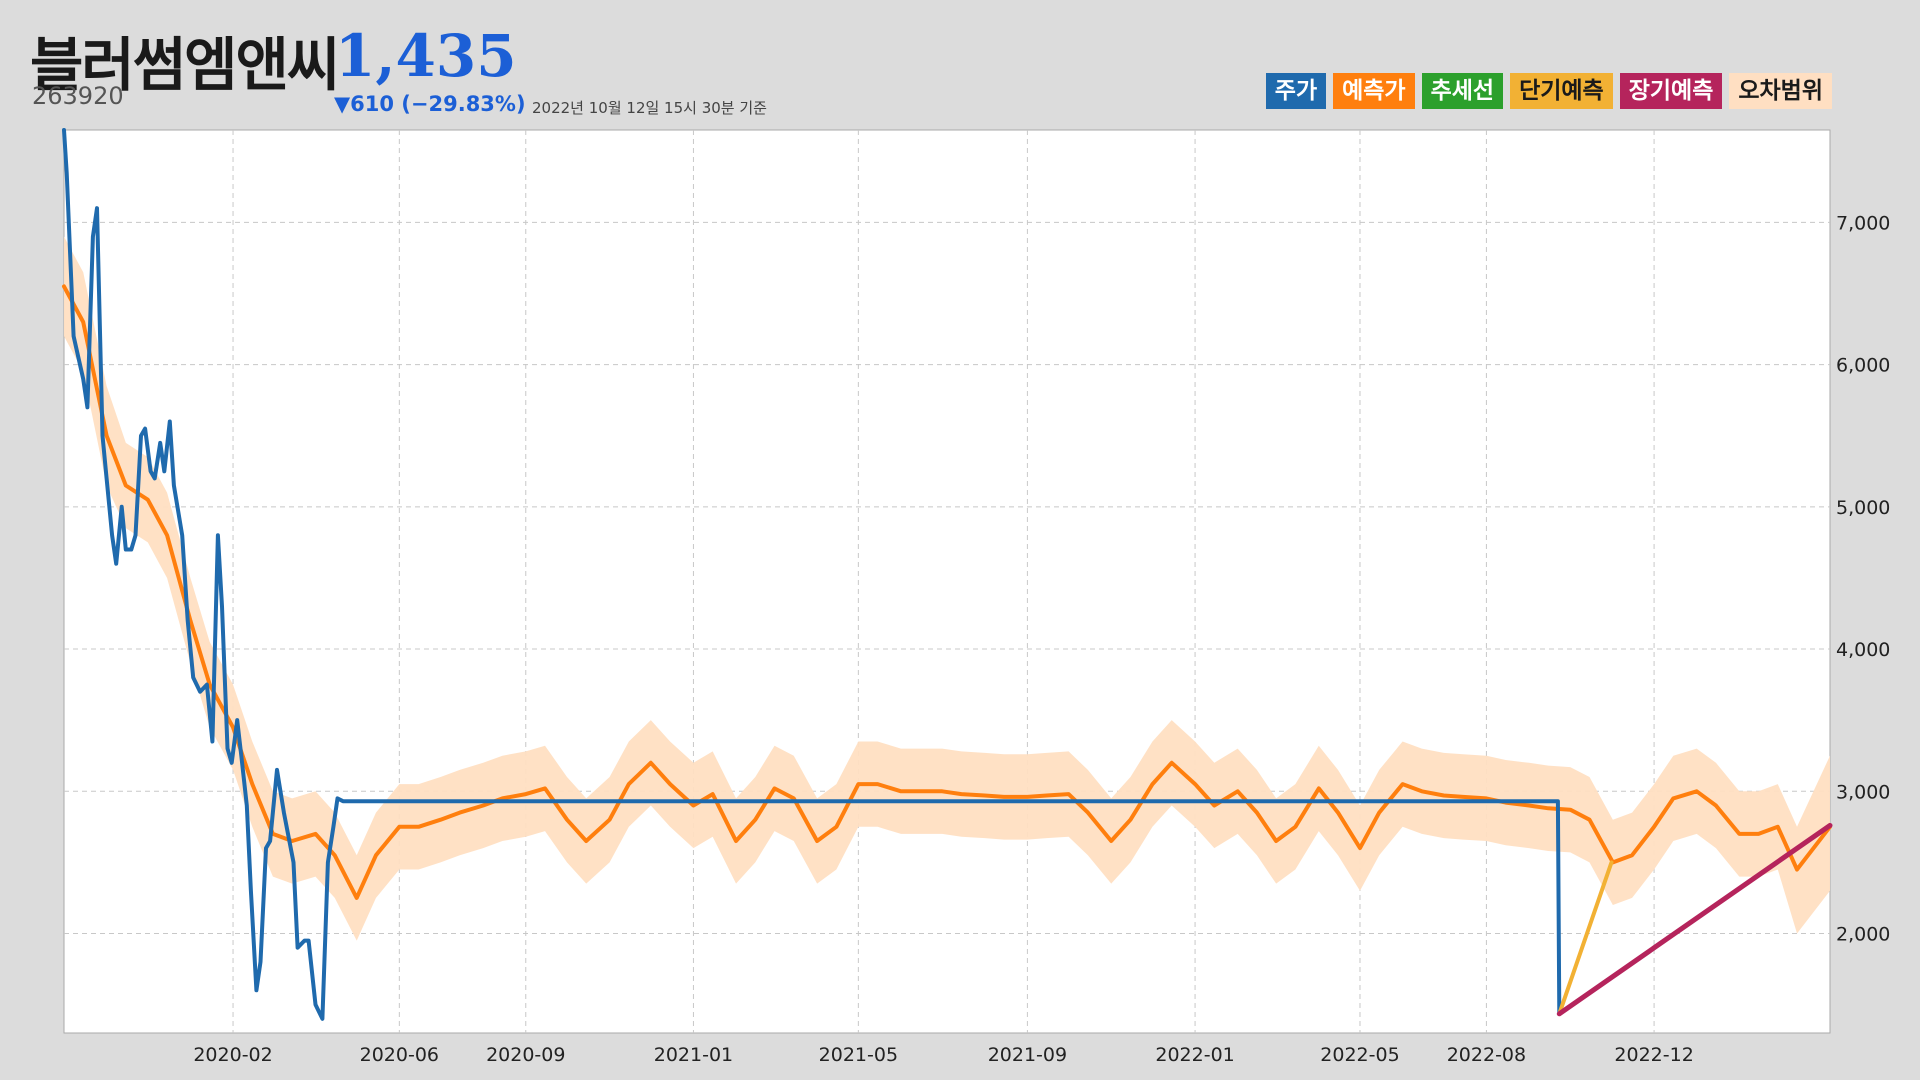 The image size is (1920, 1080). I want to click on y-tick-label: 2,000, so click(1863, 934).